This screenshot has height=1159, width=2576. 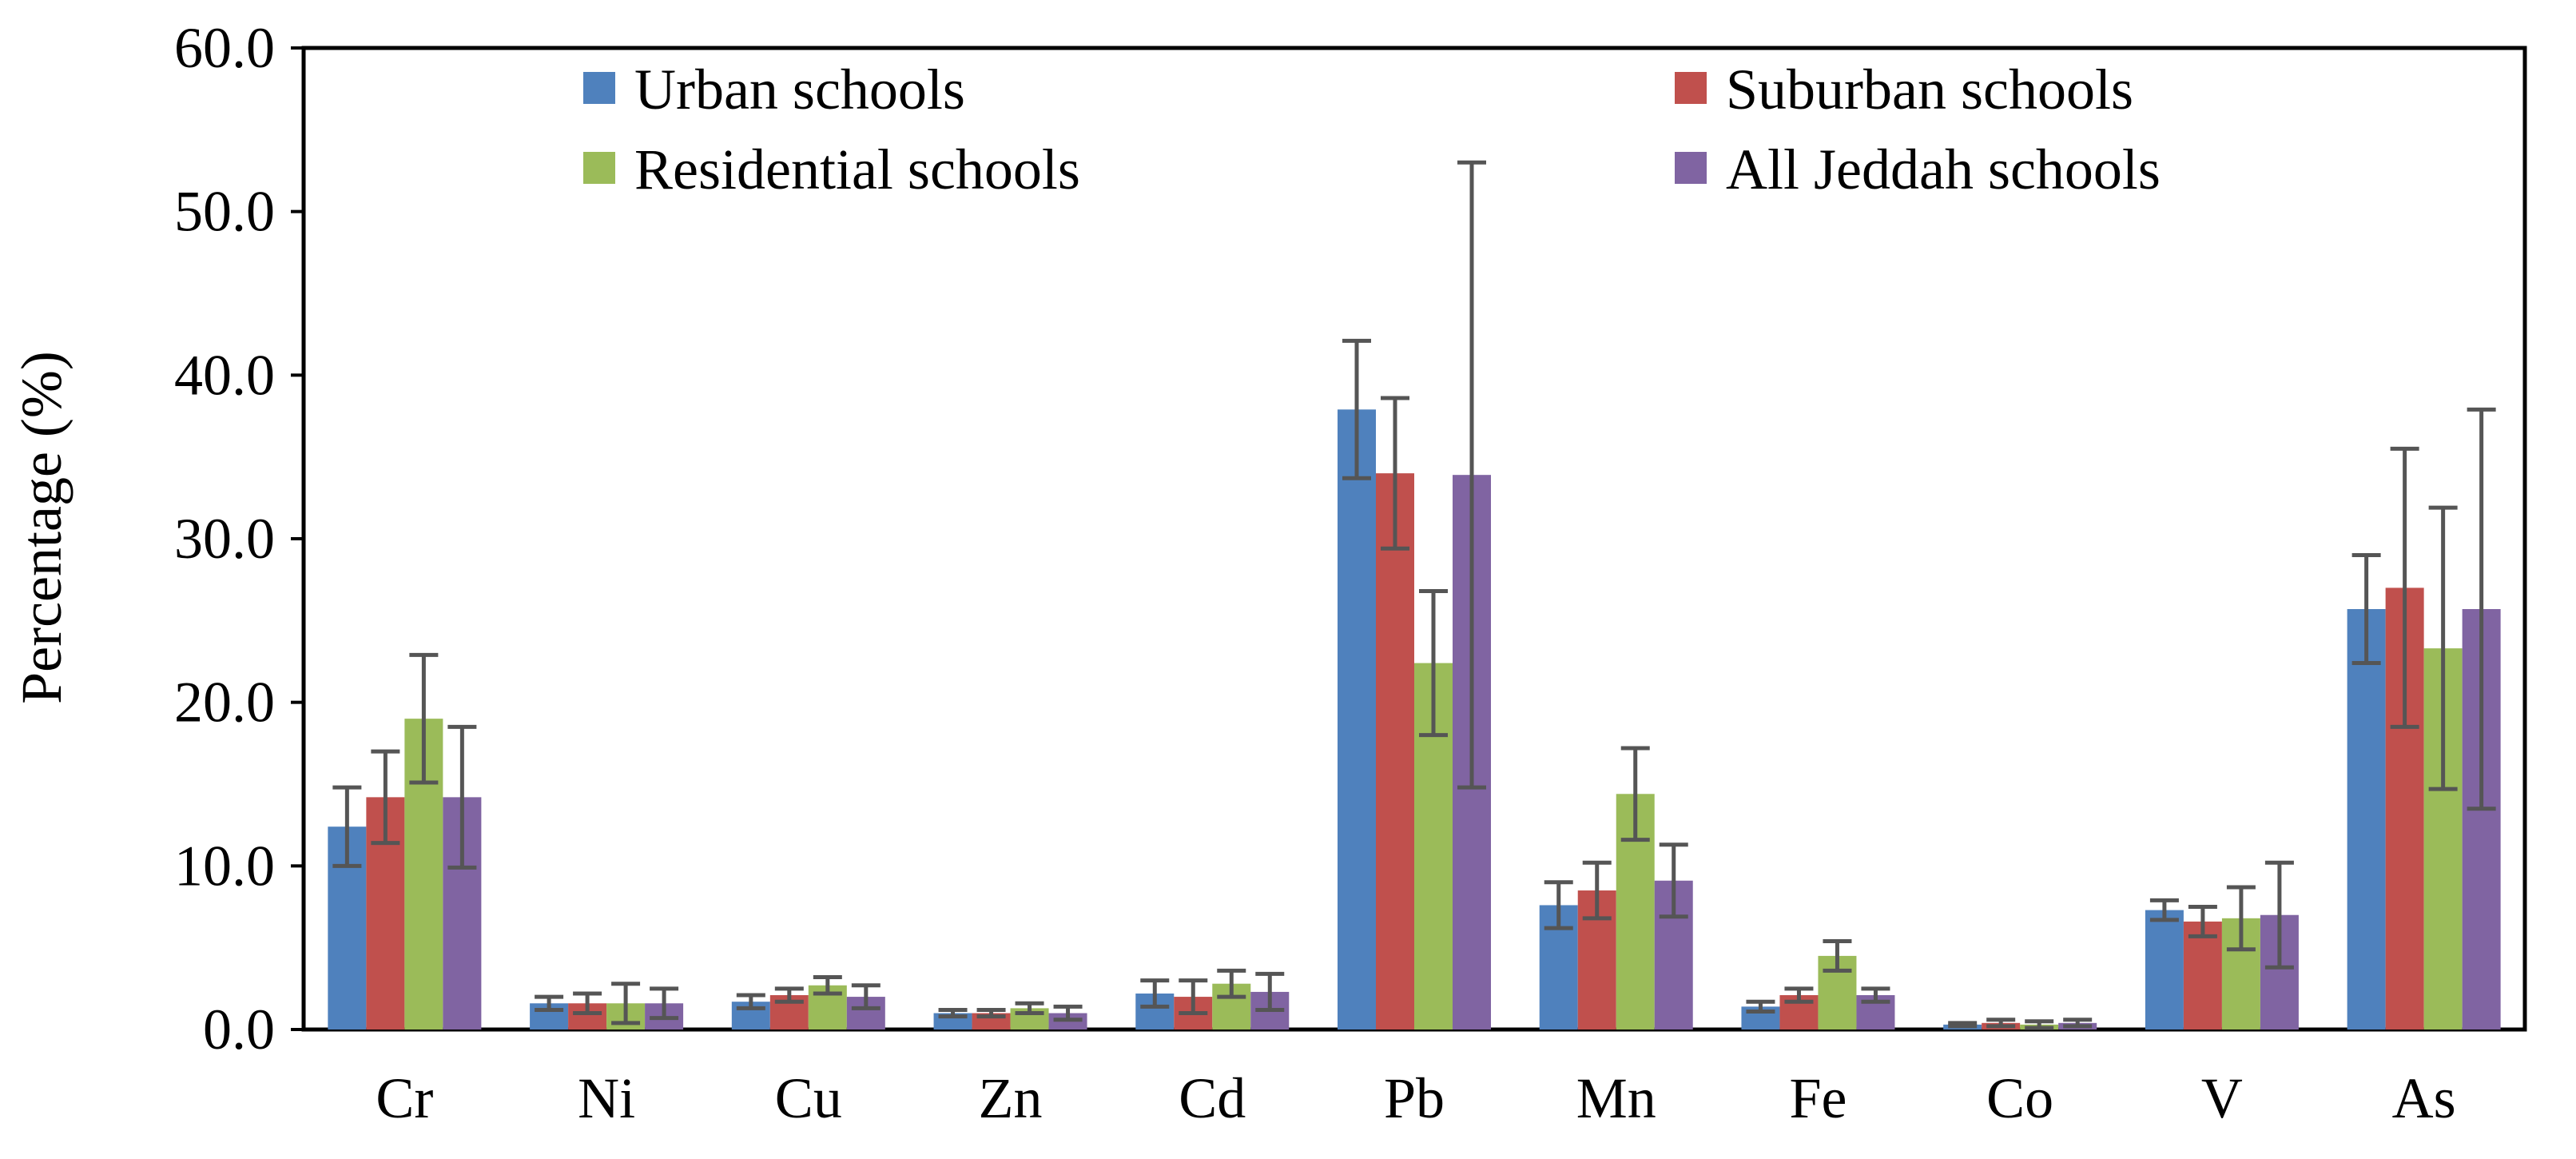 I want to click on x-tick-label: Cd, so click(x=1212, y=1098).